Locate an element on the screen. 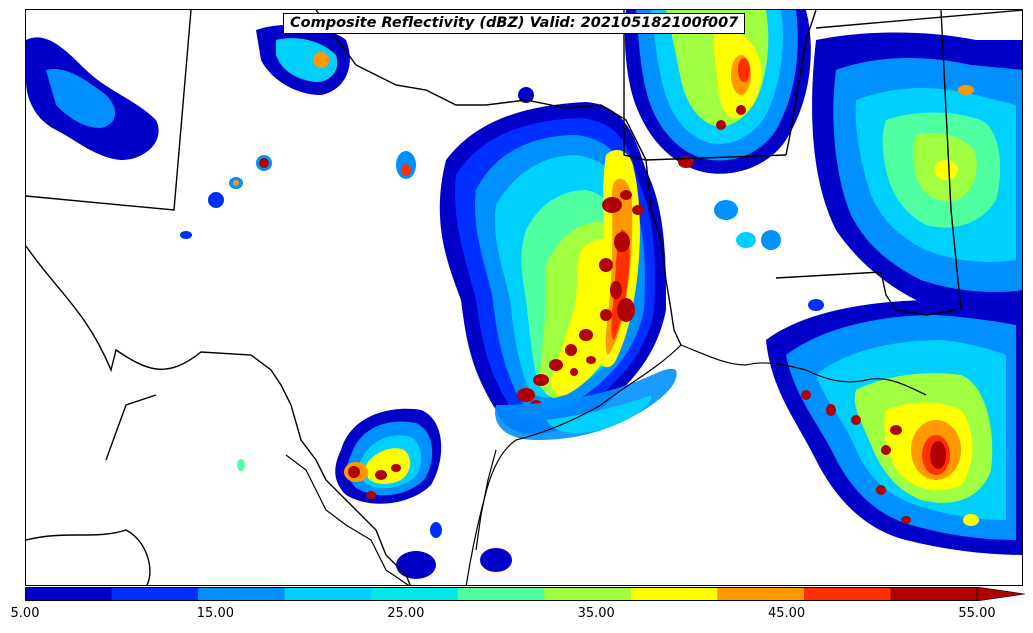 The height and width of the screenshot is (633, 1033). echo-severe-cells-texas is located at coordinates (580, 300).